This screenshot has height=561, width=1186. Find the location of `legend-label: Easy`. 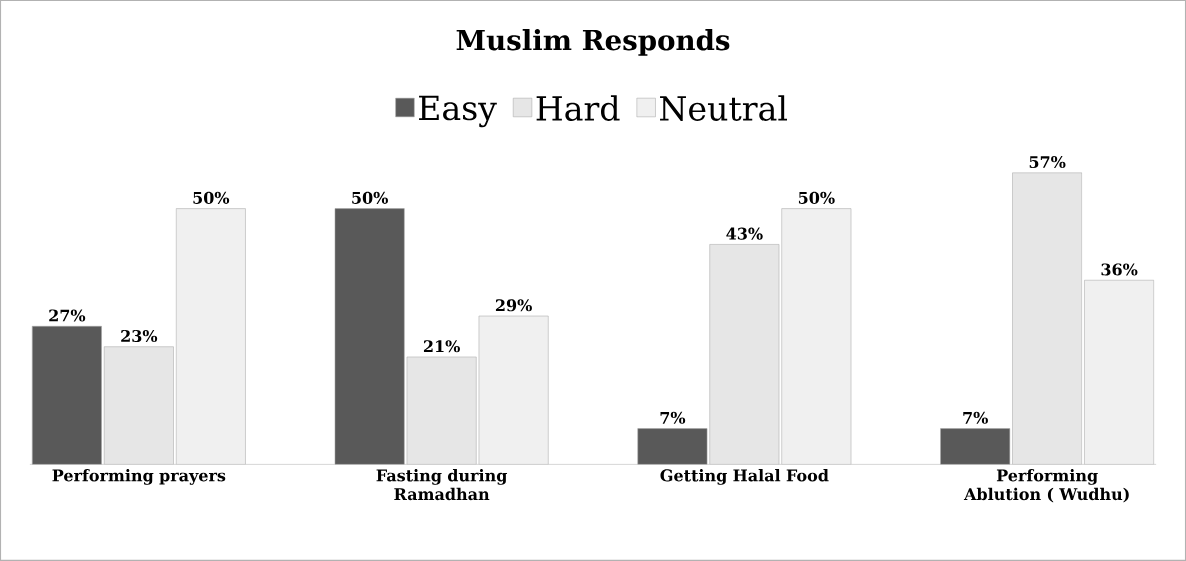

legend-label: Easy is located at coordinates (458, 111).